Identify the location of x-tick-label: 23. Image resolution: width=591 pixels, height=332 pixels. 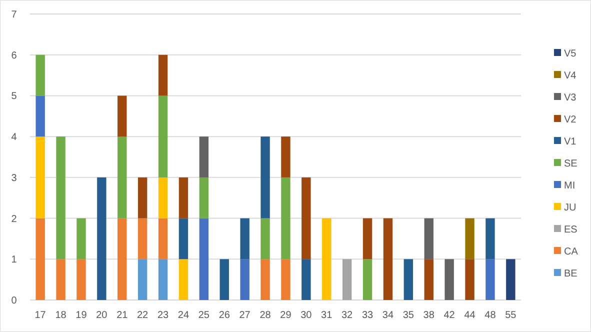
(163, 315).